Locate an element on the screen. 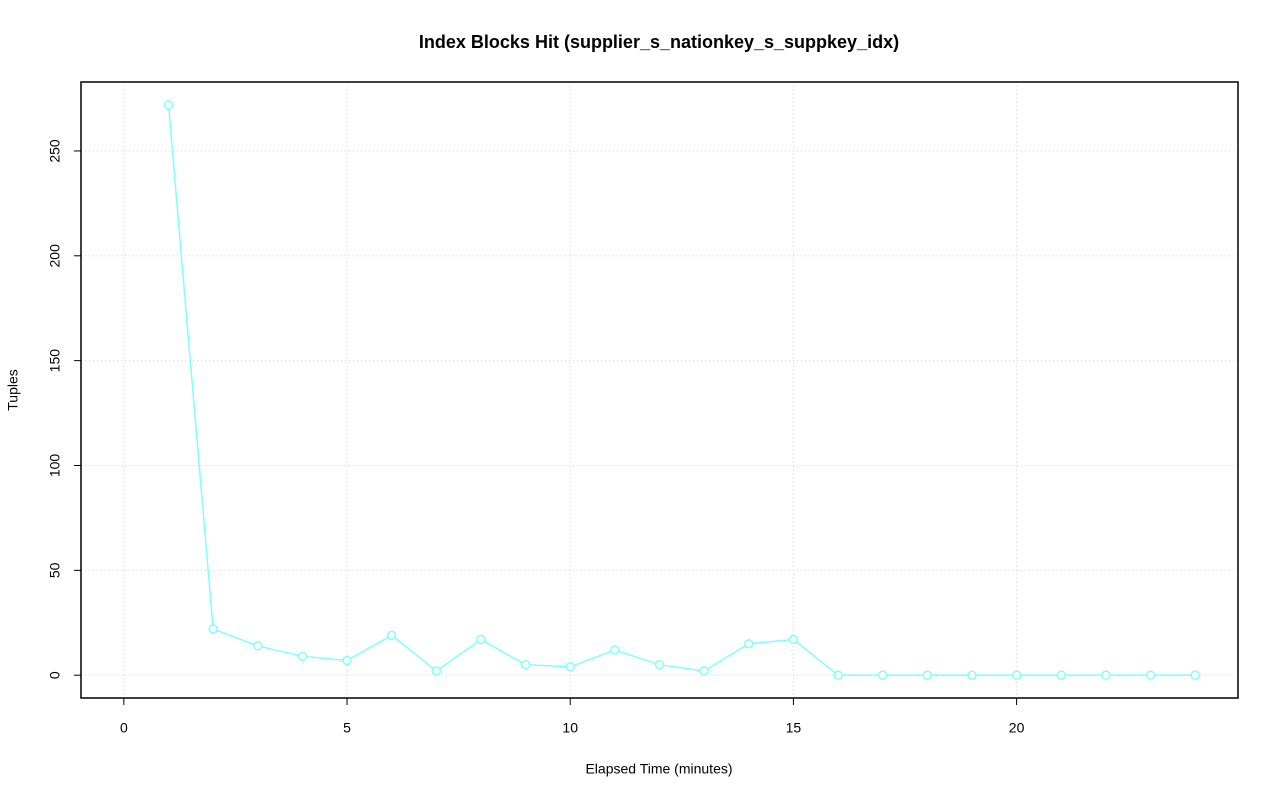  y-tick-label: 150 is located at coordinates (55, 361).